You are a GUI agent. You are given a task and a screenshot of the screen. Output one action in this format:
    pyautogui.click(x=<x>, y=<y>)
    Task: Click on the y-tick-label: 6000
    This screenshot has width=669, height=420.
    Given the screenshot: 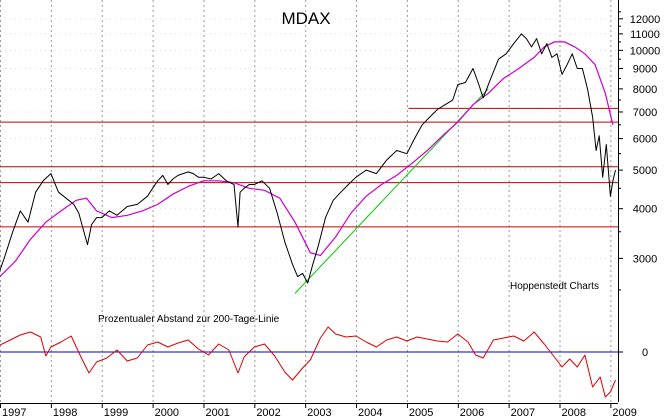 What is the action you would take?
    pyautogui.click(x=645, y=140)
    